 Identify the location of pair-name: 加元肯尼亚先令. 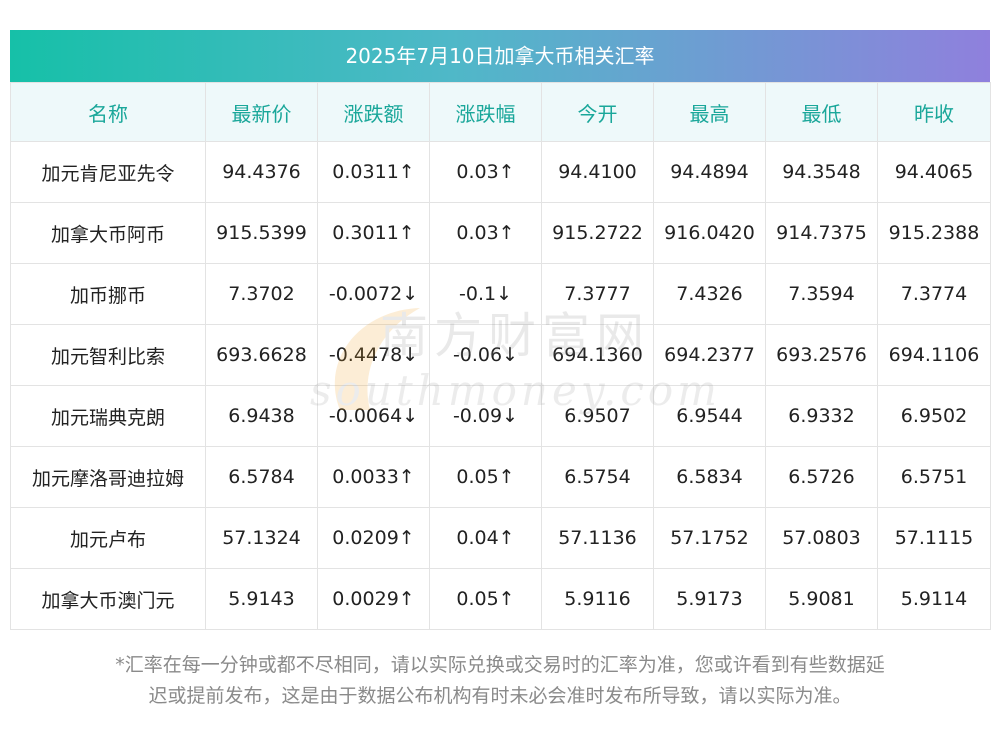
(108, 172).